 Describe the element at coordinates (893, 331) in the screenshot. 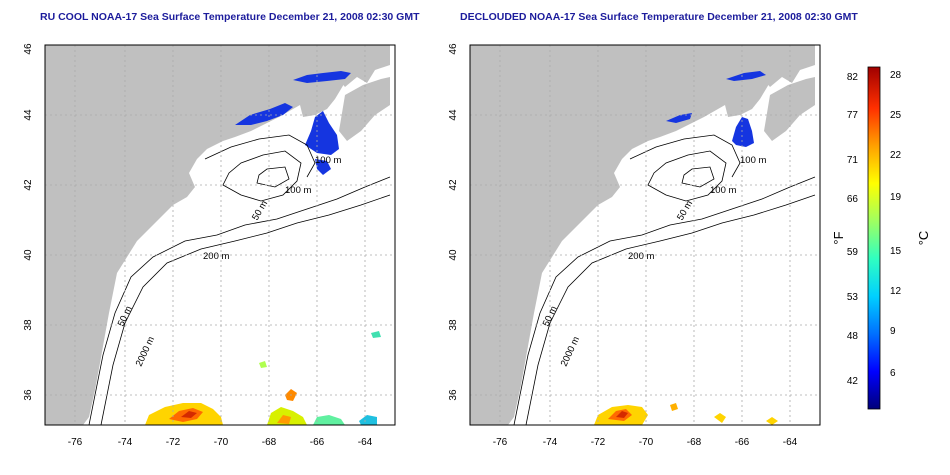

I see `celsius-tick: 9` at that location.